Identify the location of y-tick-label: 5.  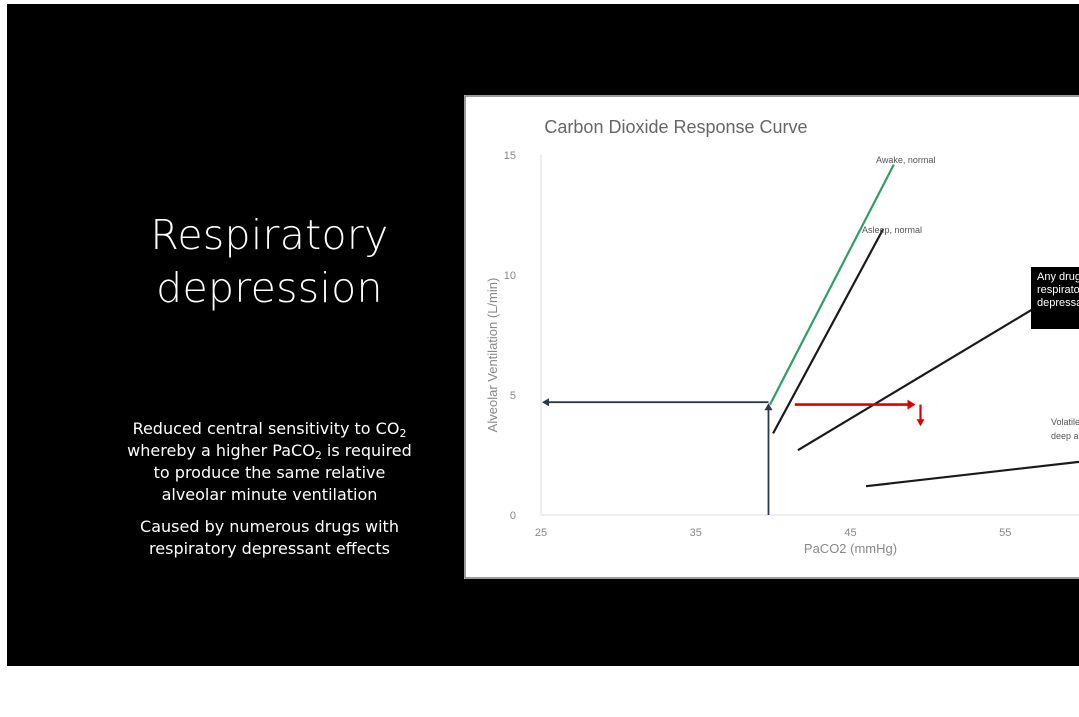
(513, 396).